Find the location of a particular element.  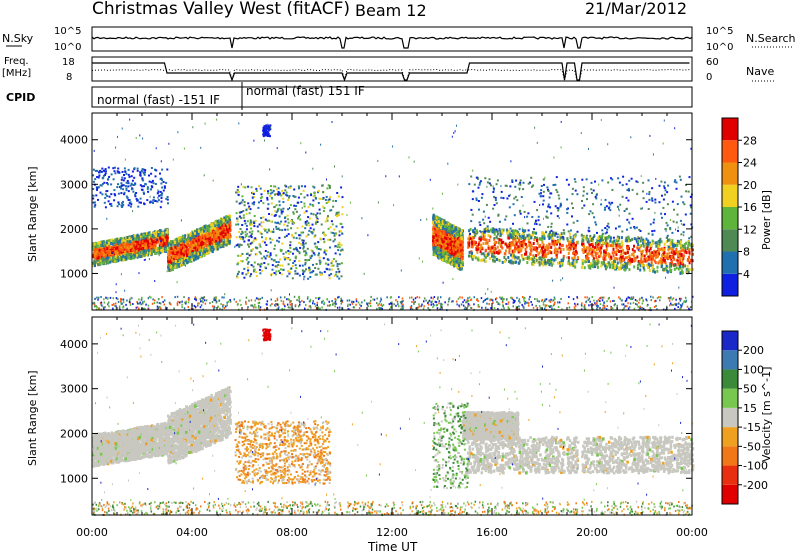

xtick-label: 08:00 is located at coordinates (292, 532).